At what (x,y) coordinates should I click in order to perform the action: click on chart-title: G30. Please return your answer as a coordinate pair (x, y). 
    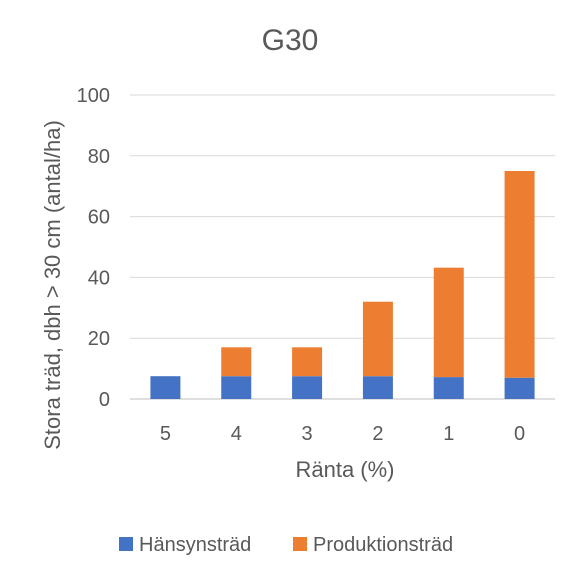
    Looking at the image, I should click on (290, 40).